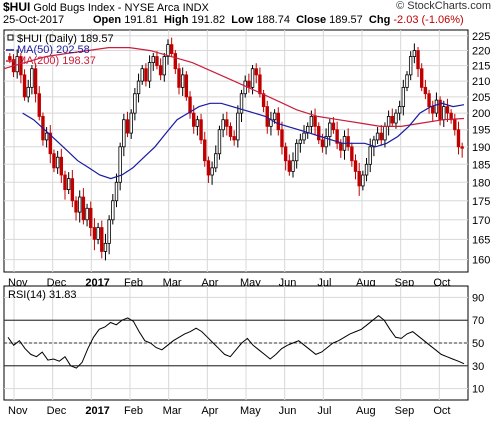 The image size is (497, 431). I want to click on price-y-tick: 205, so click(481, 98).